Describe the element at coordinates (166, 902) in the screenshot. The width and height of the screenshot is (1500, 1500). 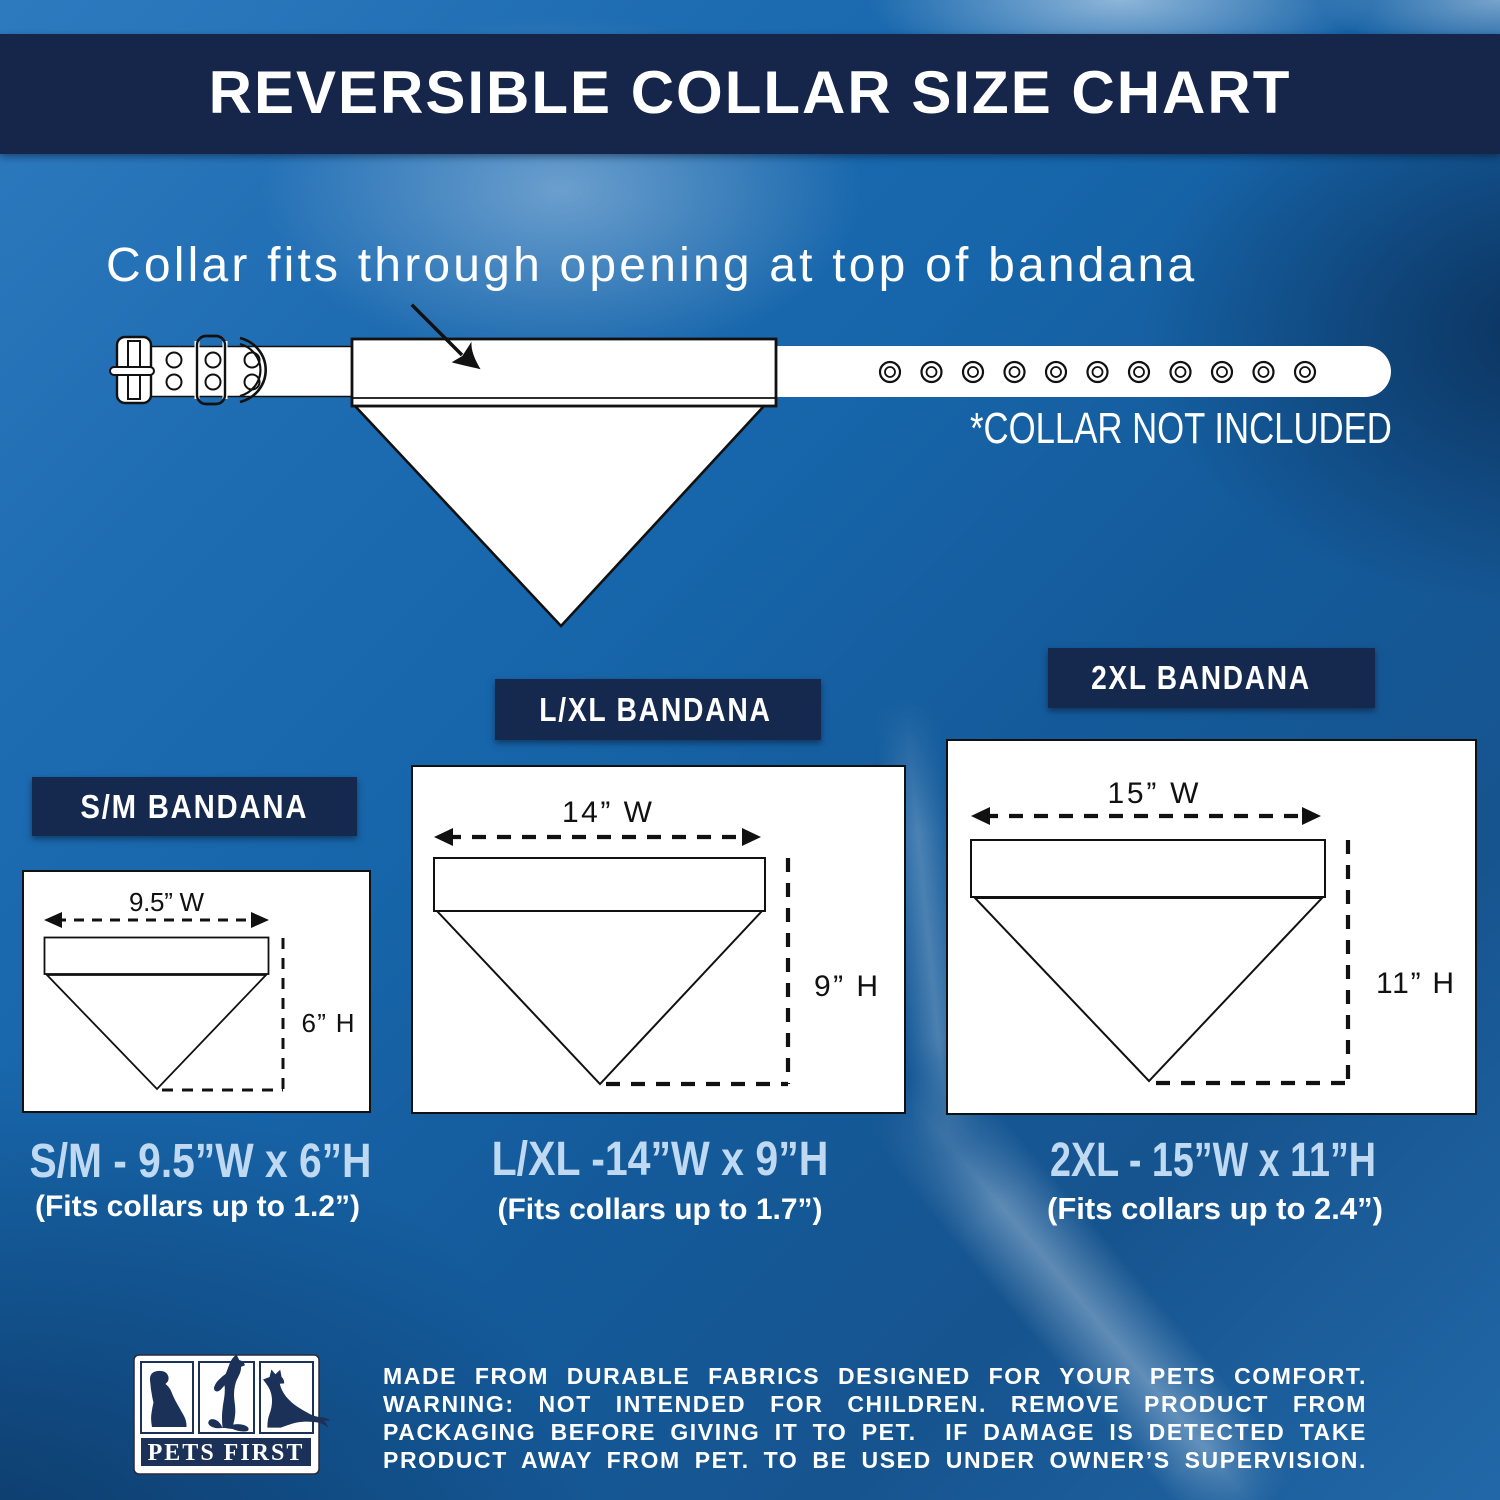
I see `svg-text: 9.5” W` at that location.